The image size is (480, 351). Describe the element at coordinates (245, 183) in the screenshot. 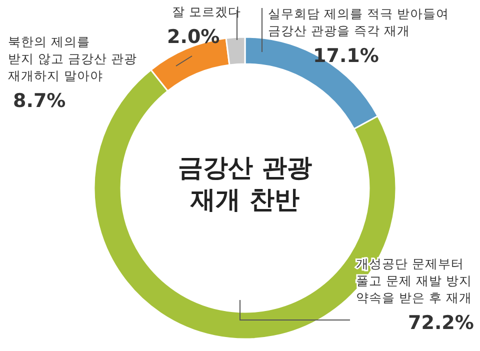

I see `text: 금강산 관광 재개 찬반` at that location.